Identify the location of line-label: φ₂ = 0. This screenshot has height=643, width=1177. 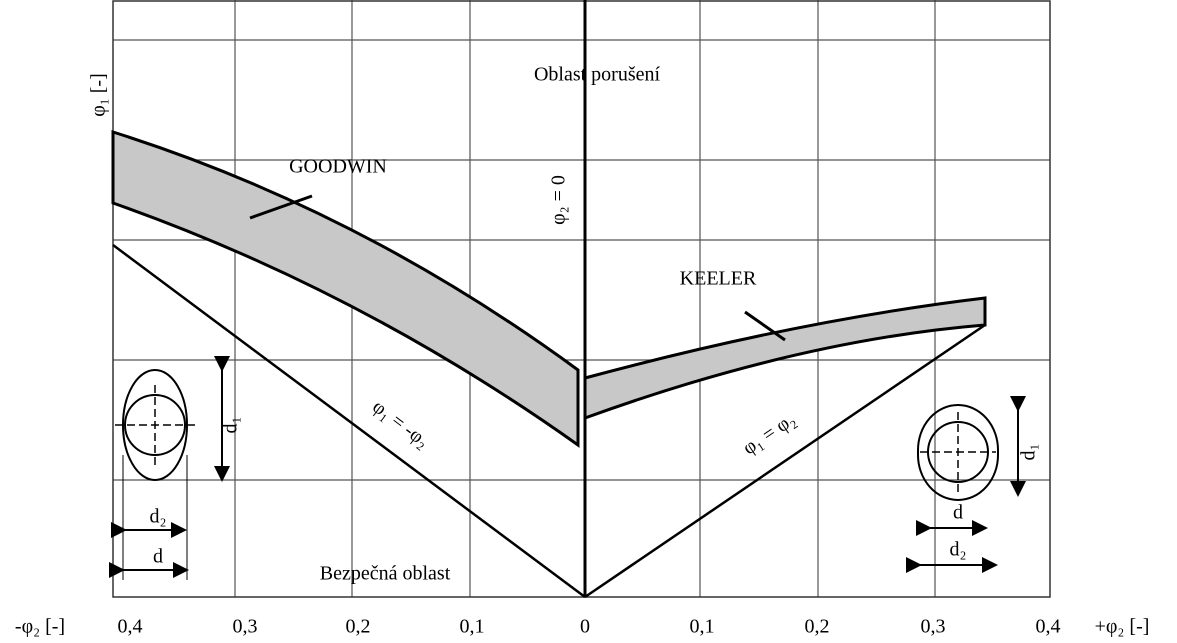
(559, 200).